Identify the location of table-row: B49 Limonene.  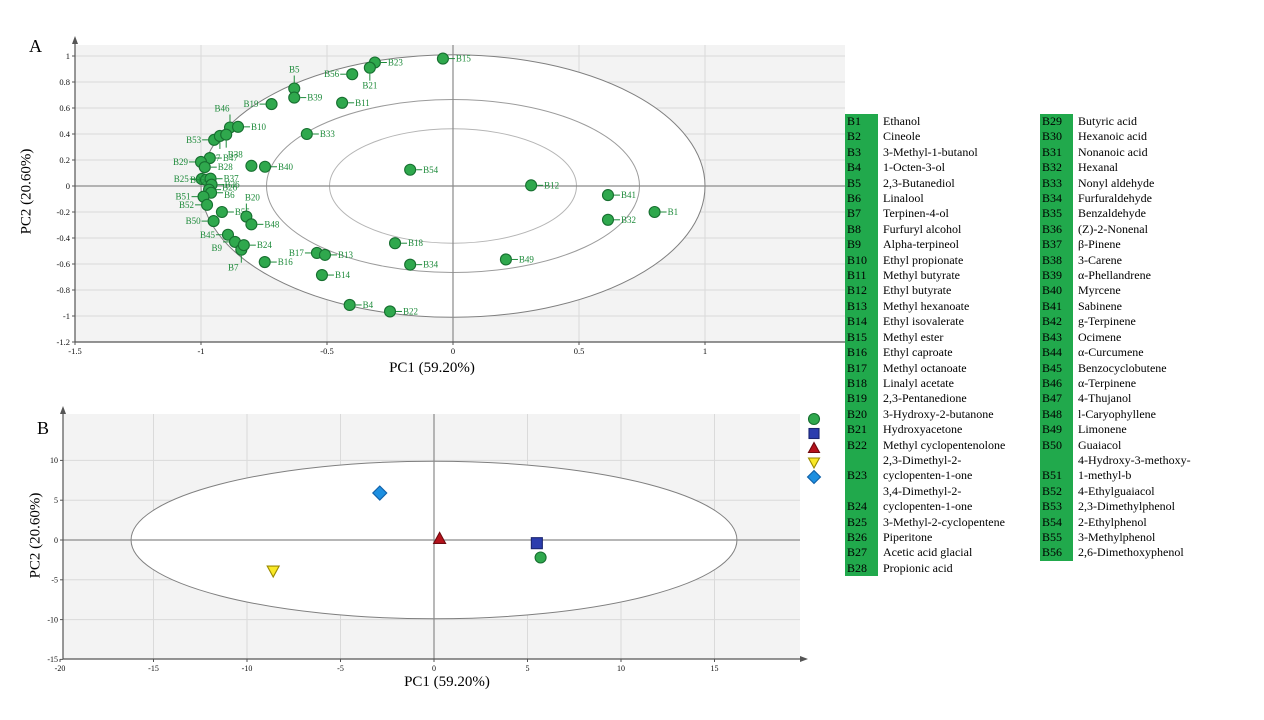
(1115, 430).